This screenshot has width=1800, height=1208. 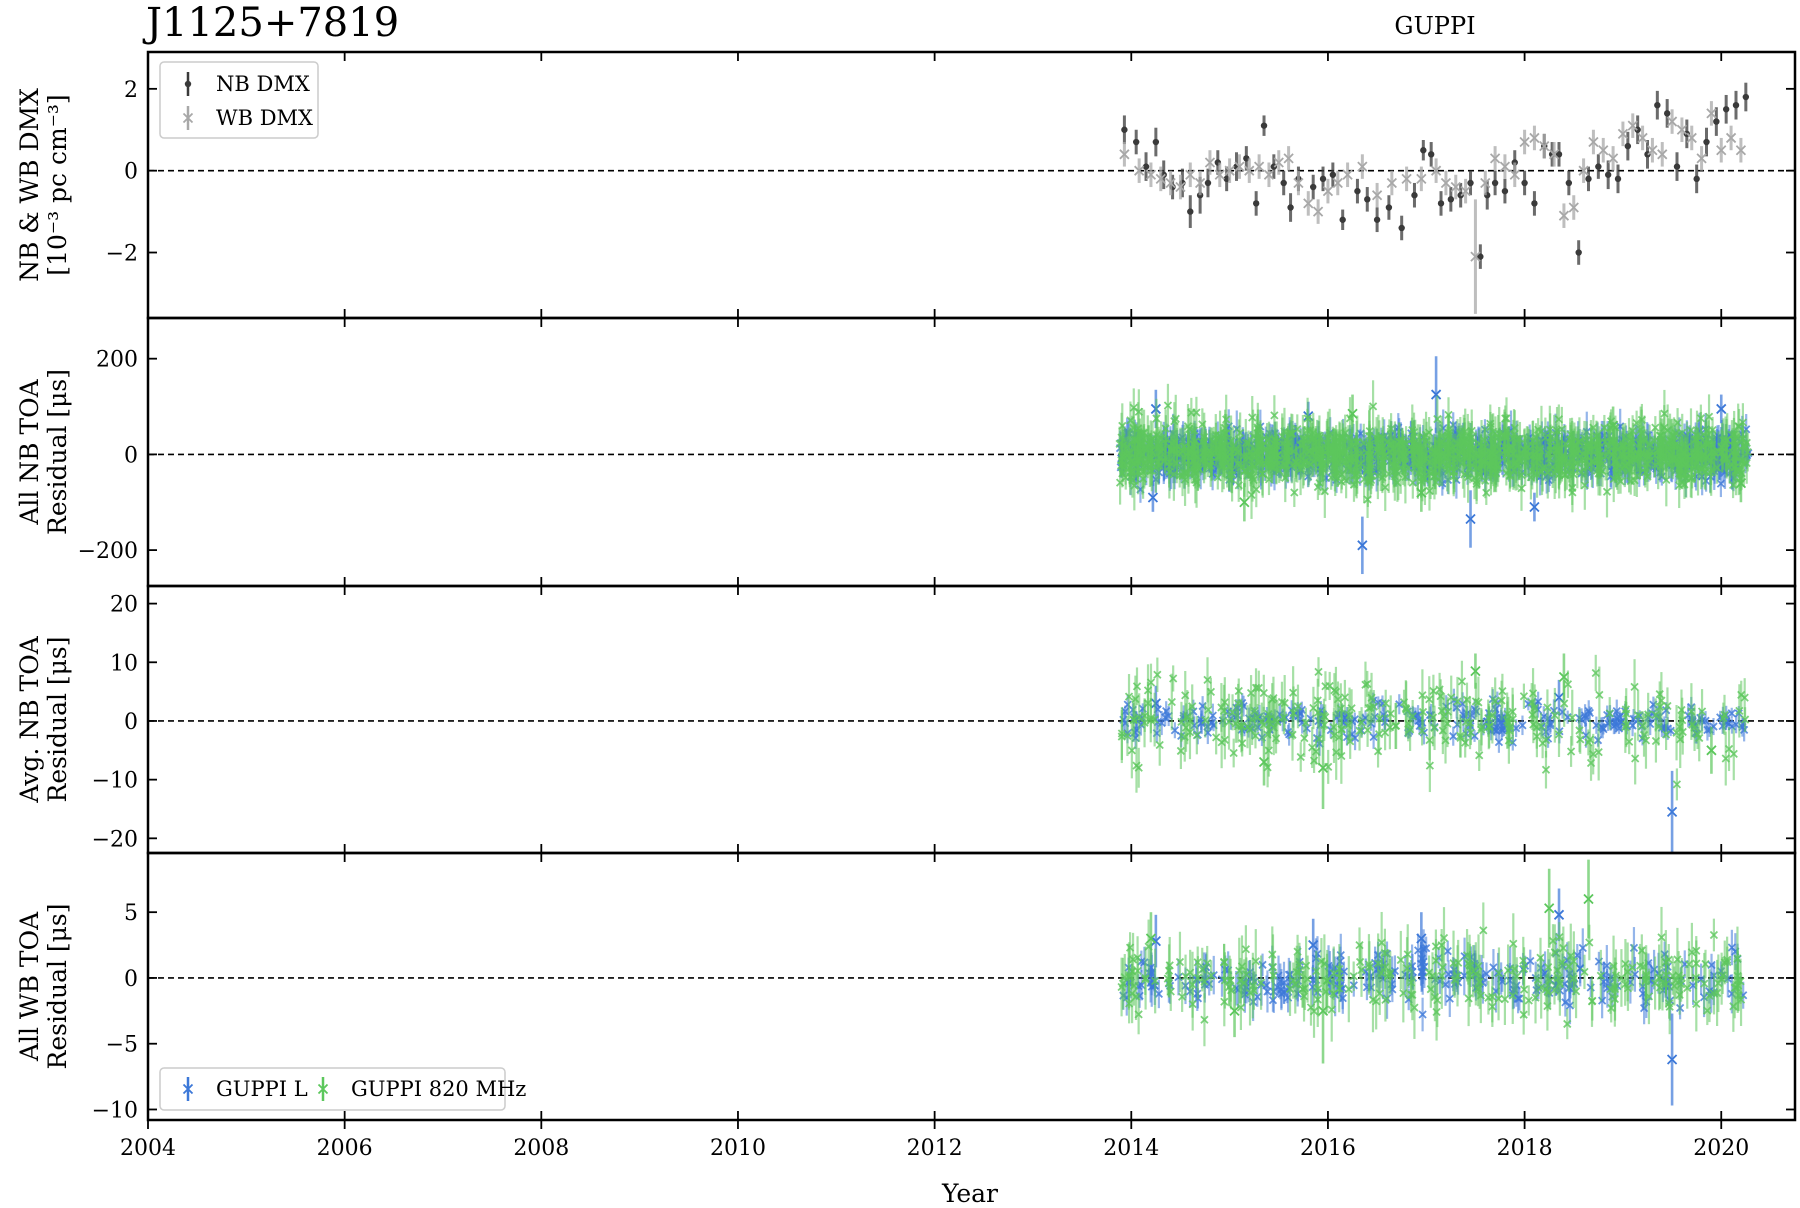 I want to click on legend: NB DMX WB DMX, so click(x=239, y=100).